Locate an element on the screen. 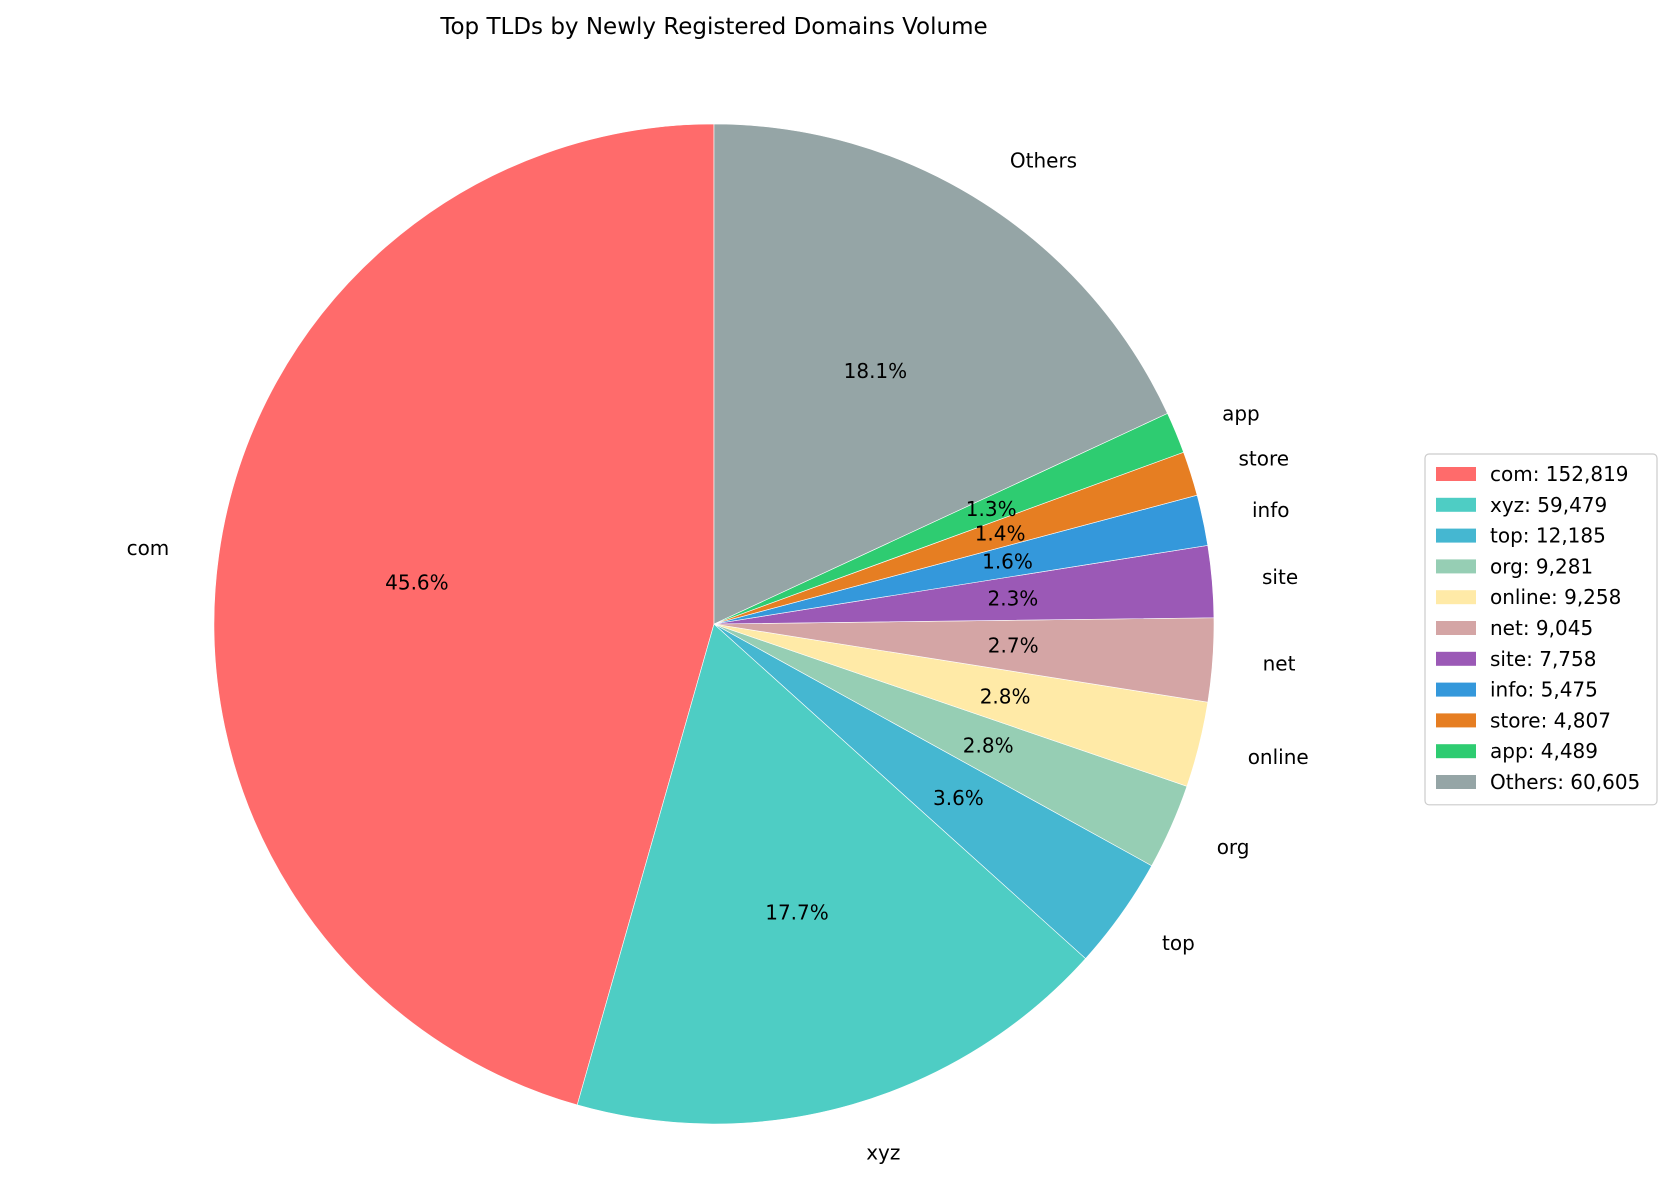 This screenshot has width=1667, height=1185. slice-label-app: app is located at coordinates (1241, 414).